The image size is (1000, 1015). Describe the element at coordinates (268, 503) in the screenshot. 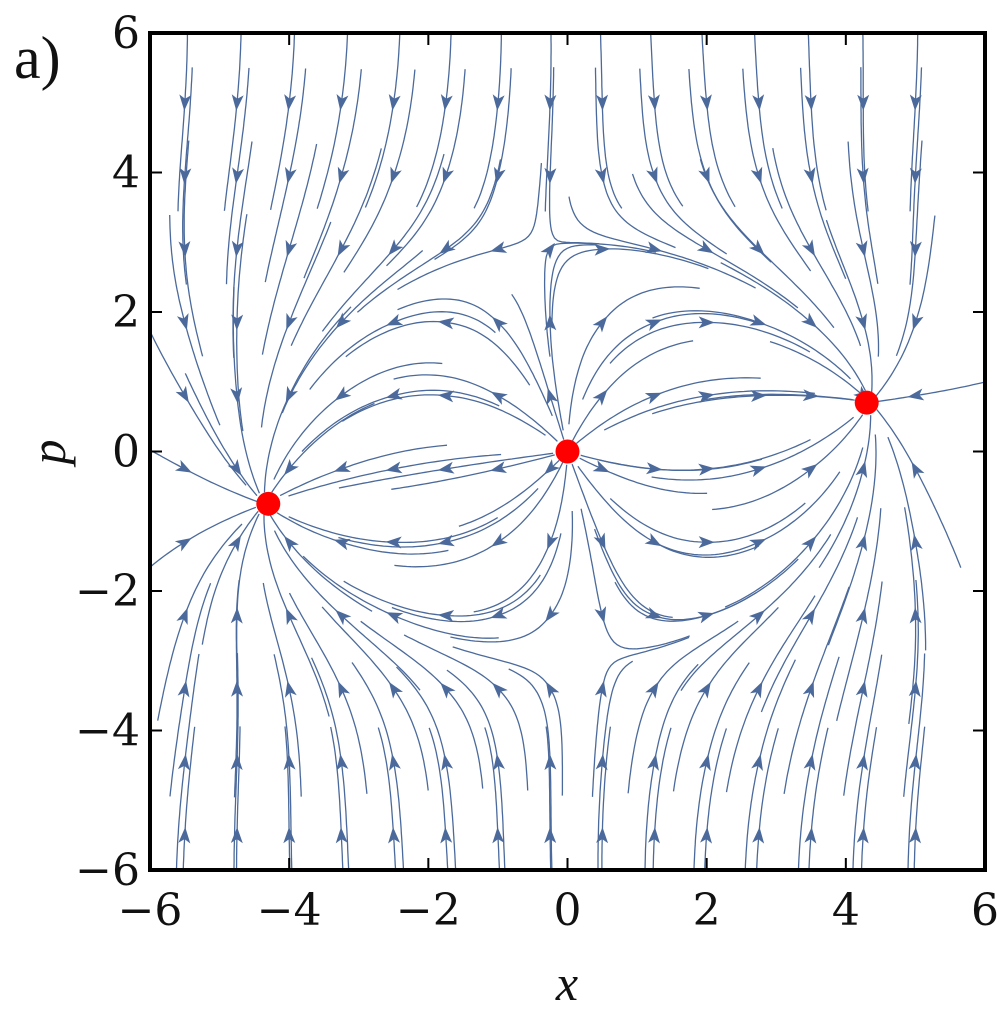

I see `fixed-point-marker` at that location.